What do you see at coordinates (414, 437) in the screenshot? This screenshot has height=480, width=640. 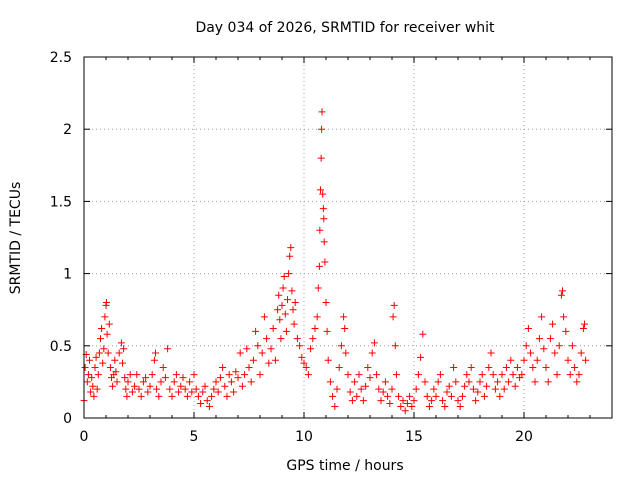 I see `x-tick-label: 15` at bounding box center [414, 437].